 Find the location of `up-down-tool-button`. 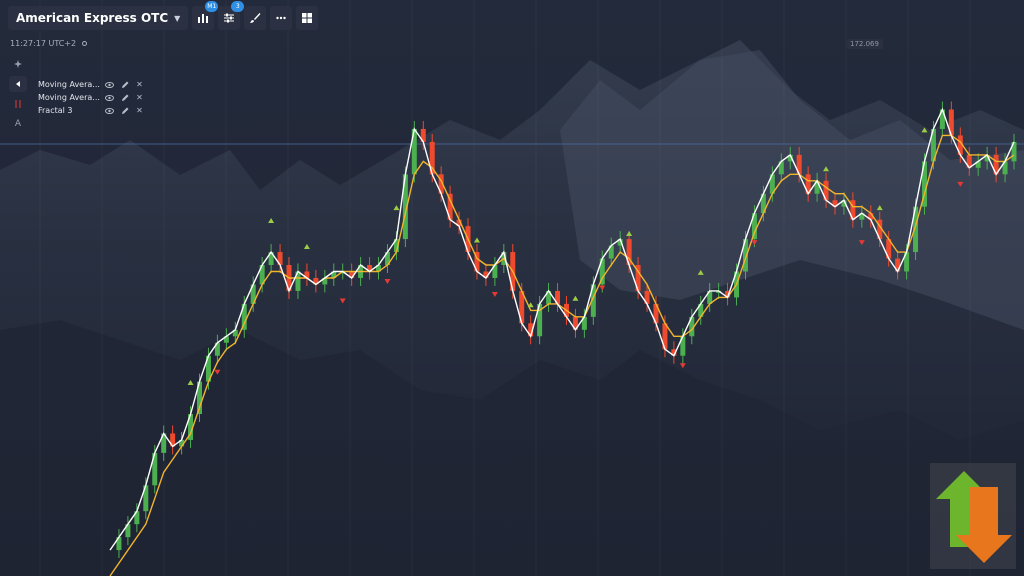

up-down-tool-button is located at coordinates (18, 104).